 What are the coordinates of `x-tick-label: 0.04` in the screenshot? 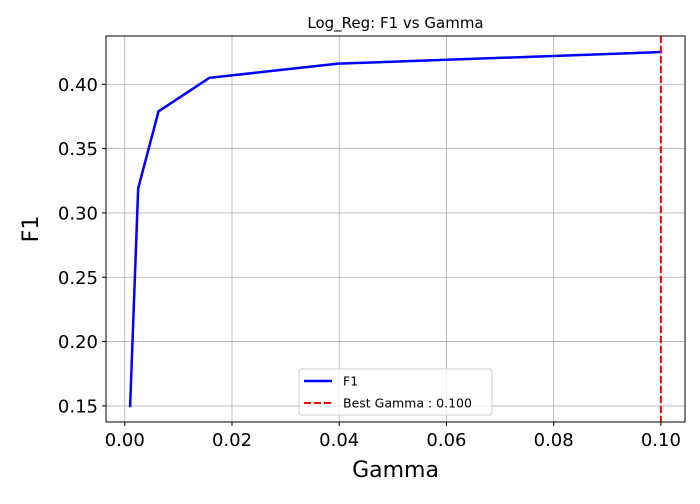 It's located at (339, 440).